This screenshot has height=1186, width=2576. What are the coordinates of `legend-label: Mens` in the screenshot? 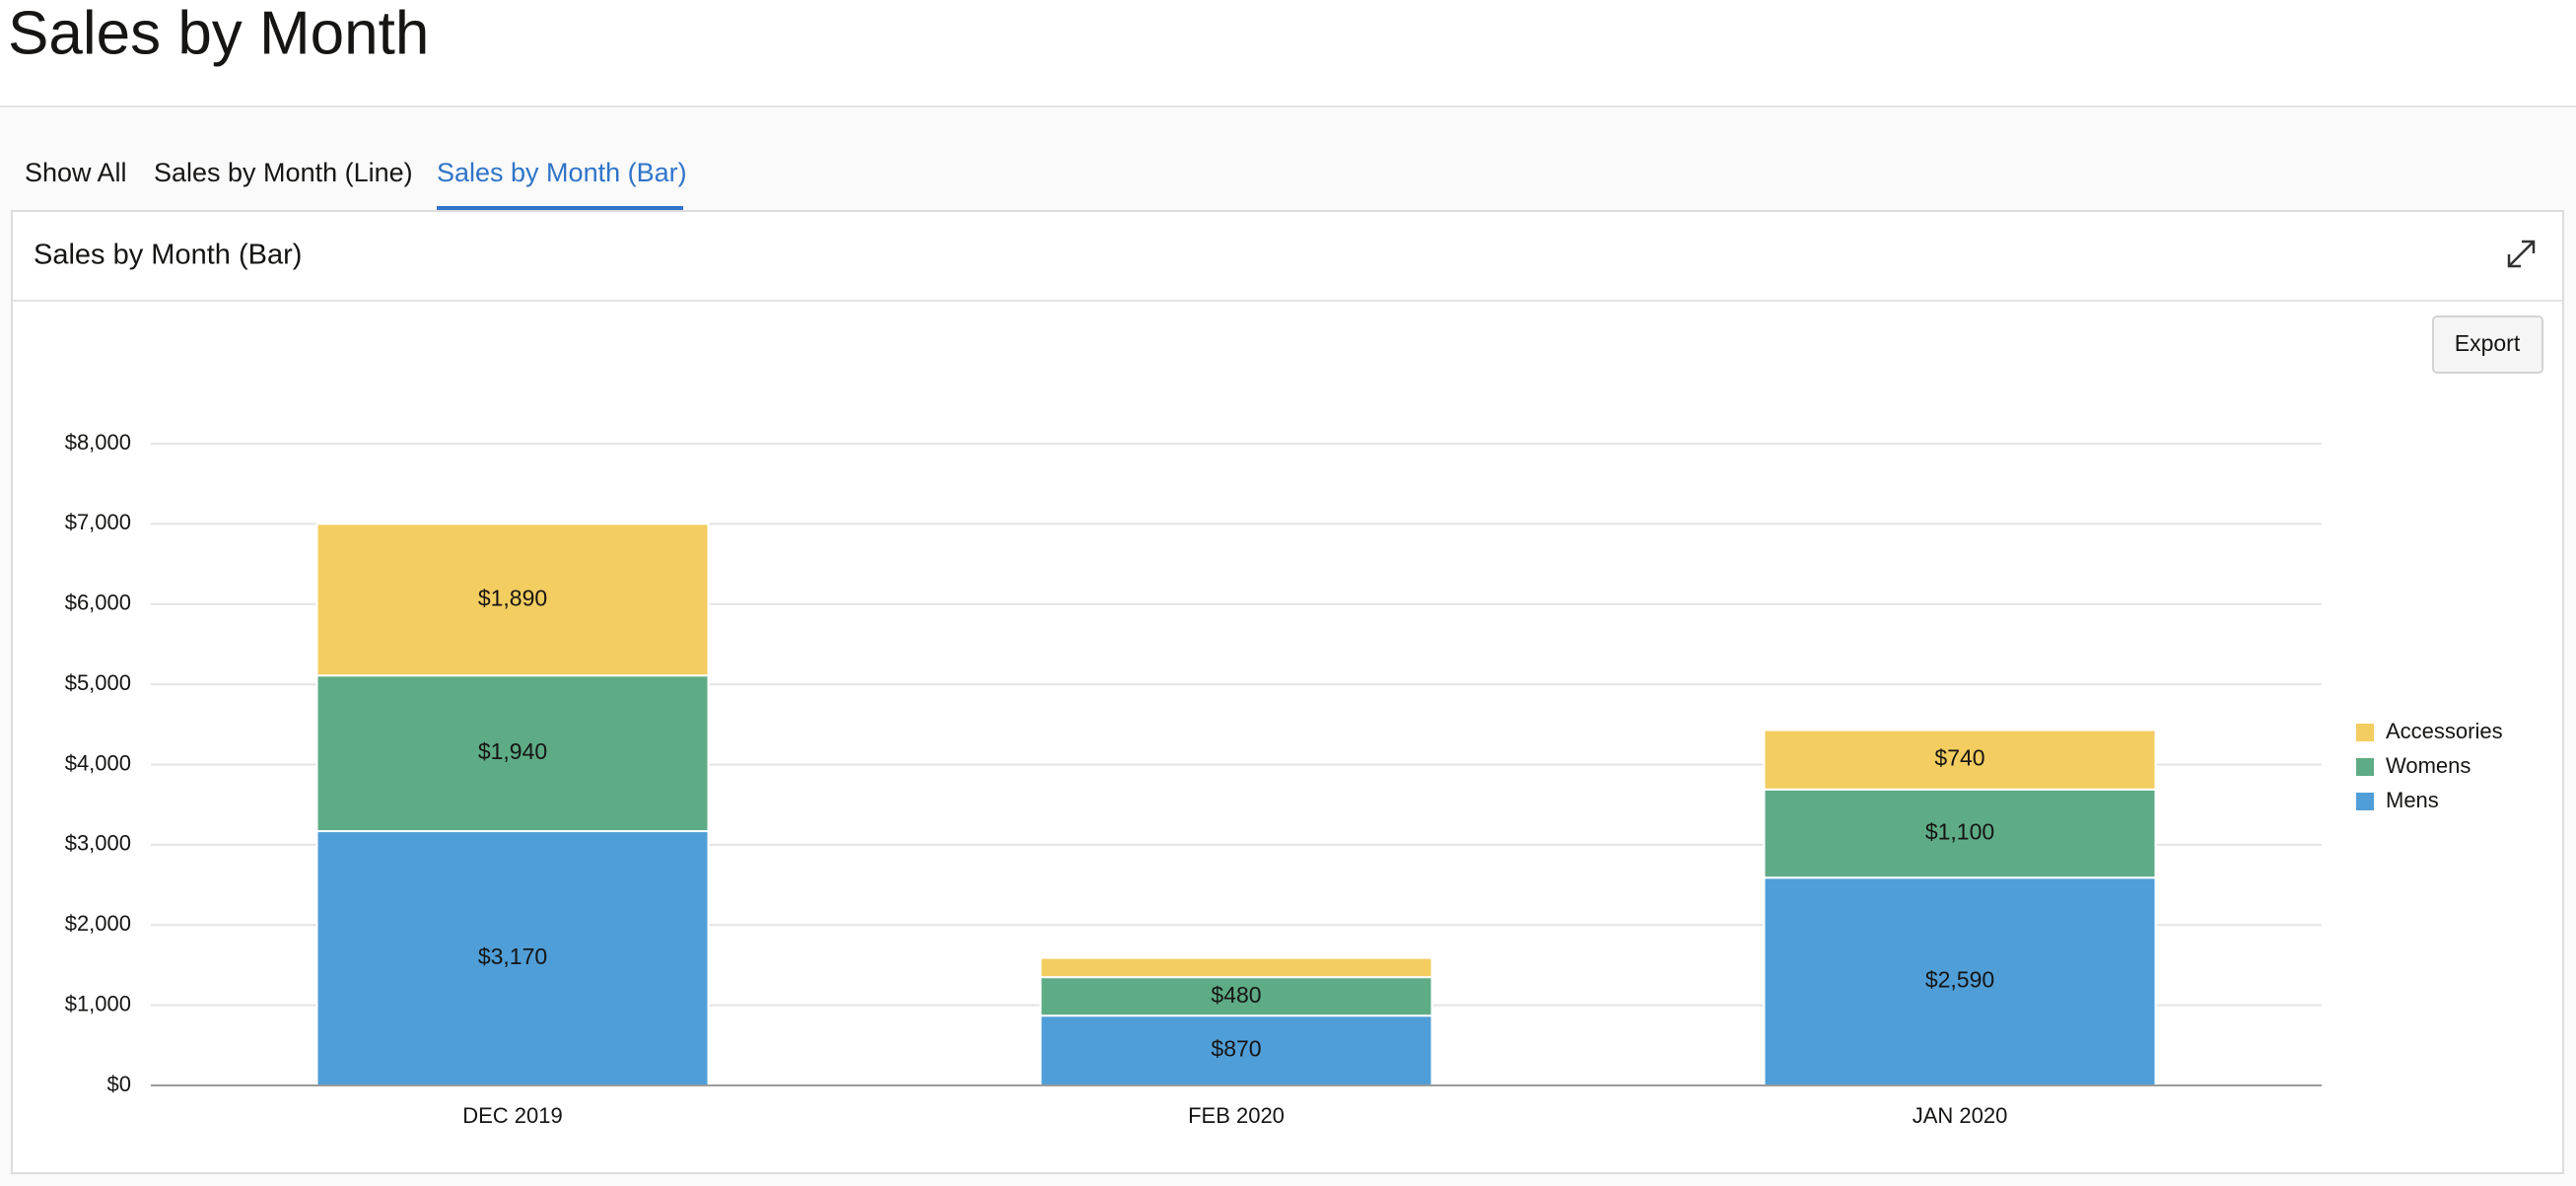 It's located at (2412, 800).